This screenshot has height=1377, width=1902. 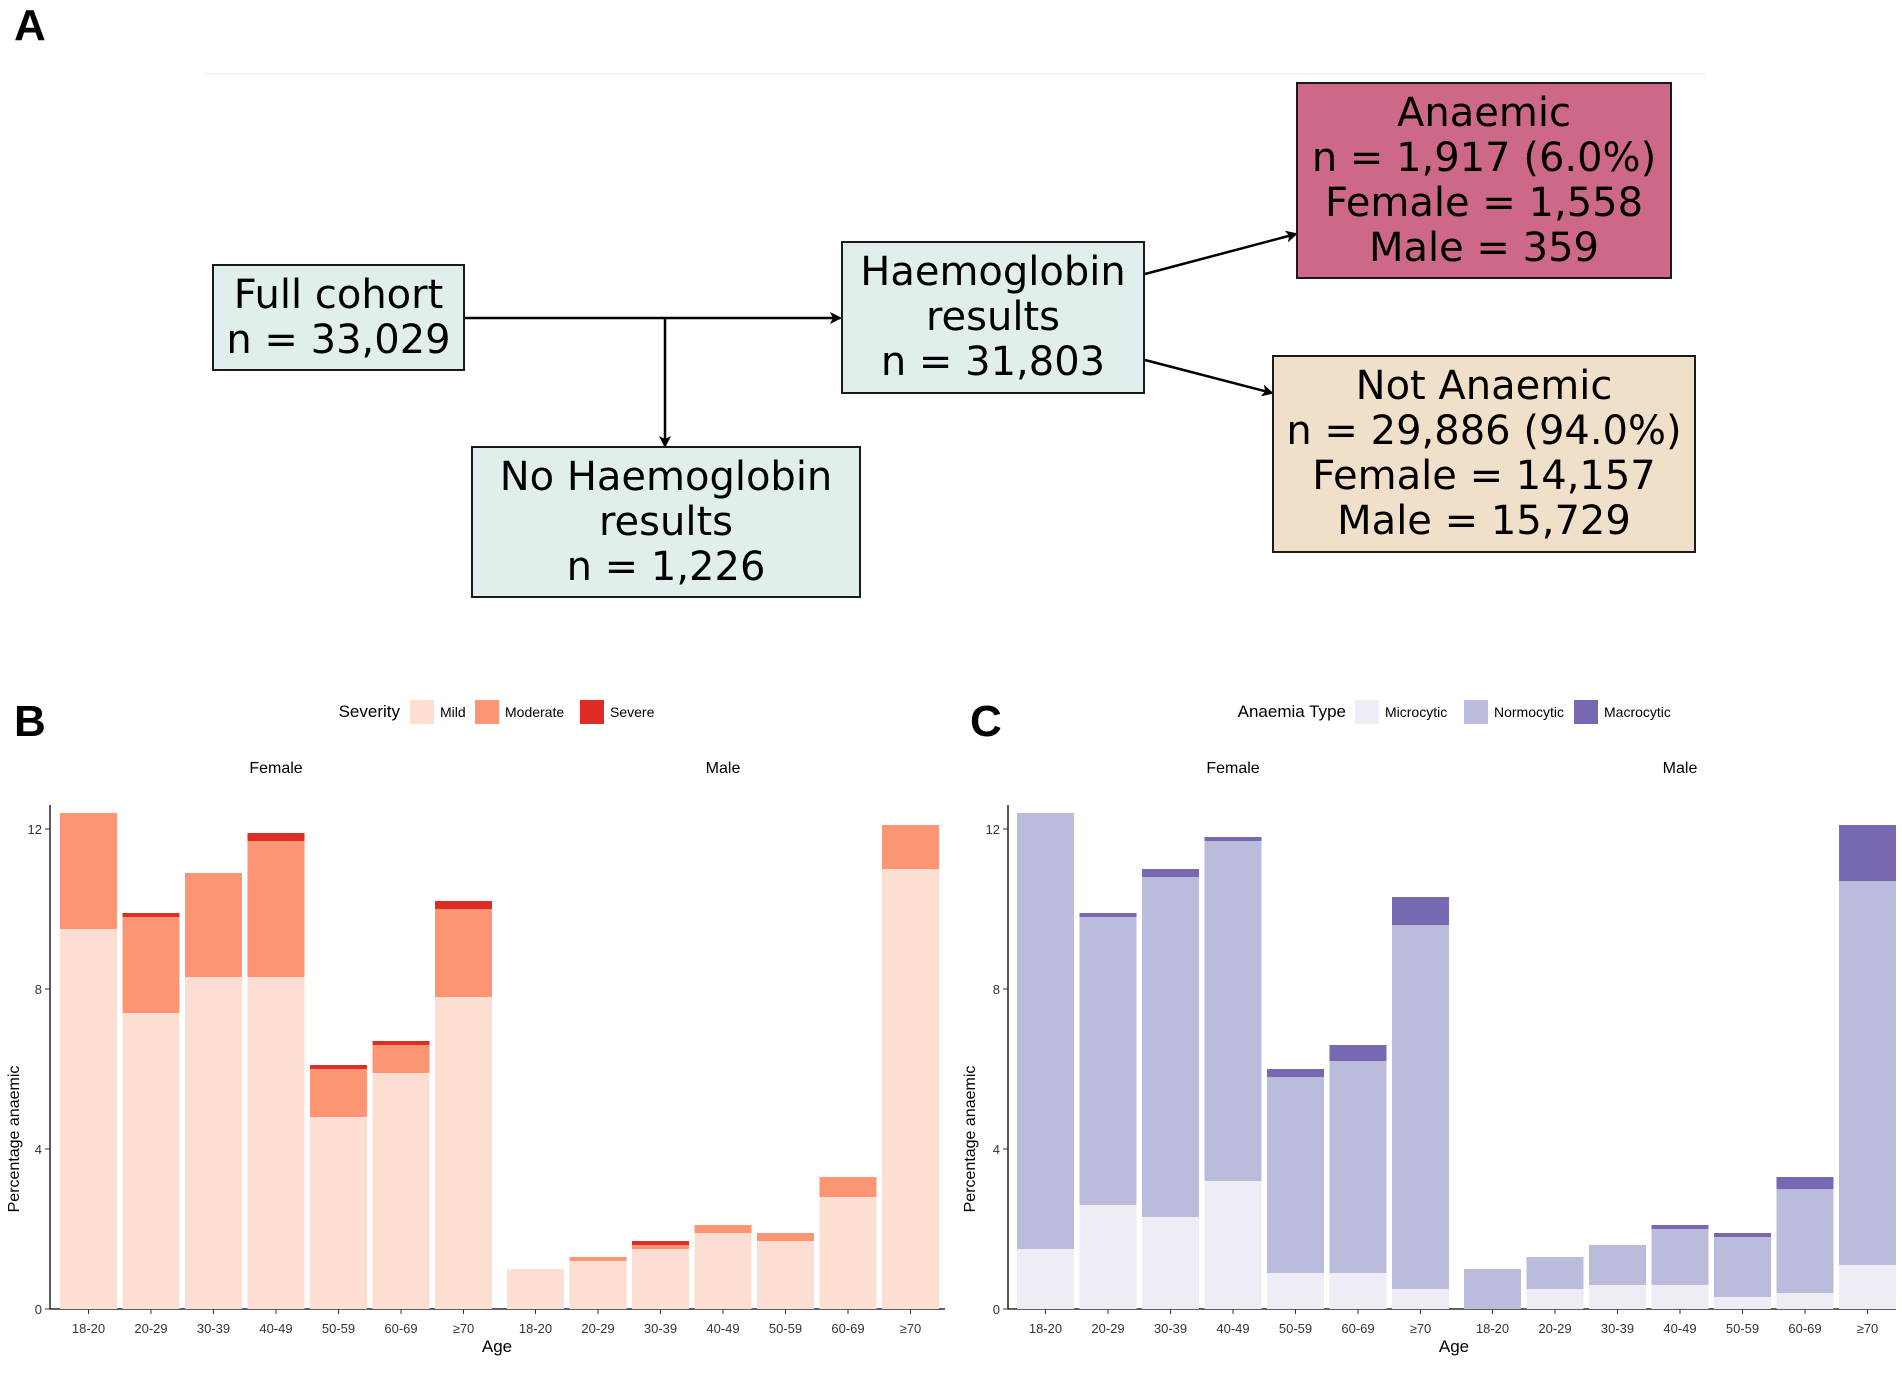 What do you see at coordinates (401, 1059) in the screenshot?
I see `bar-female-60-69-moderate` at bounding box center [401, 1059].